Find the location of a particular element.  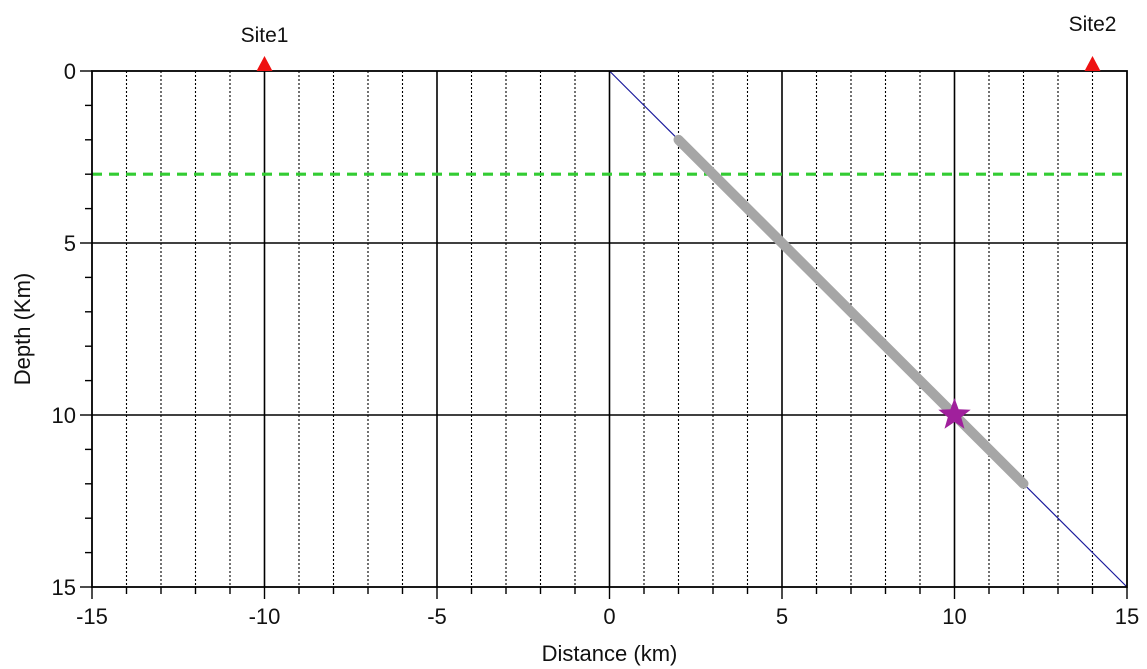

x-tick-label: 5 is located at coordinates (782, 616).